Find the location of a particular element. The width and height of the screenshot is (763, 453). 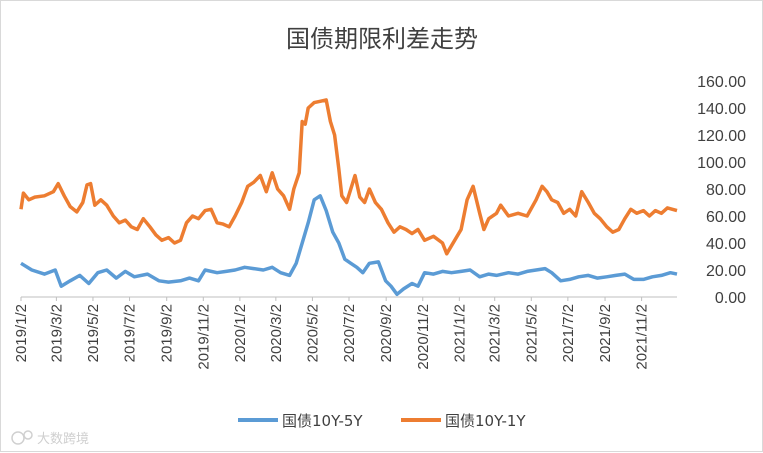

watermark: 大数跨境 is located at coordinates (50, 438).